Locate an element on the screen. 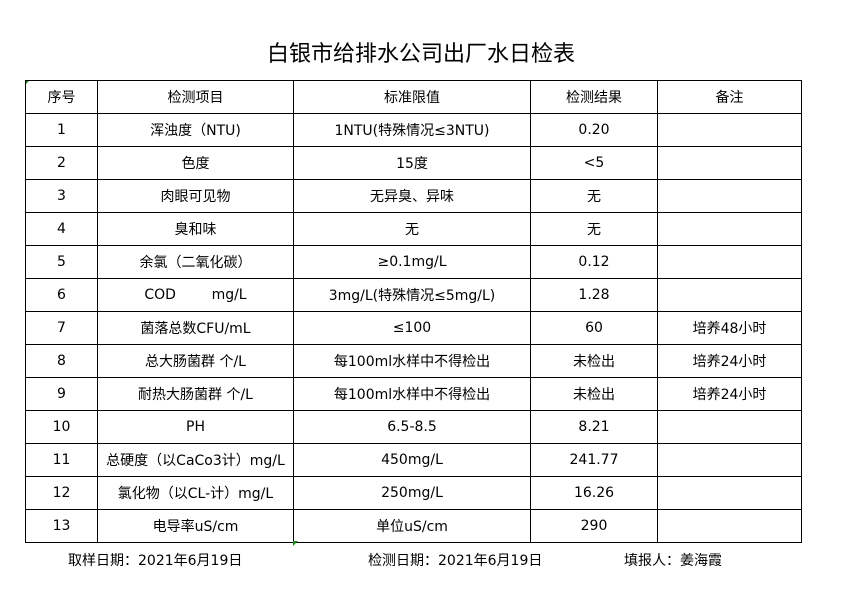 The width and height of the screenshot is (842, 598). header-cell: 序号 is located at coordinates (61, 97).